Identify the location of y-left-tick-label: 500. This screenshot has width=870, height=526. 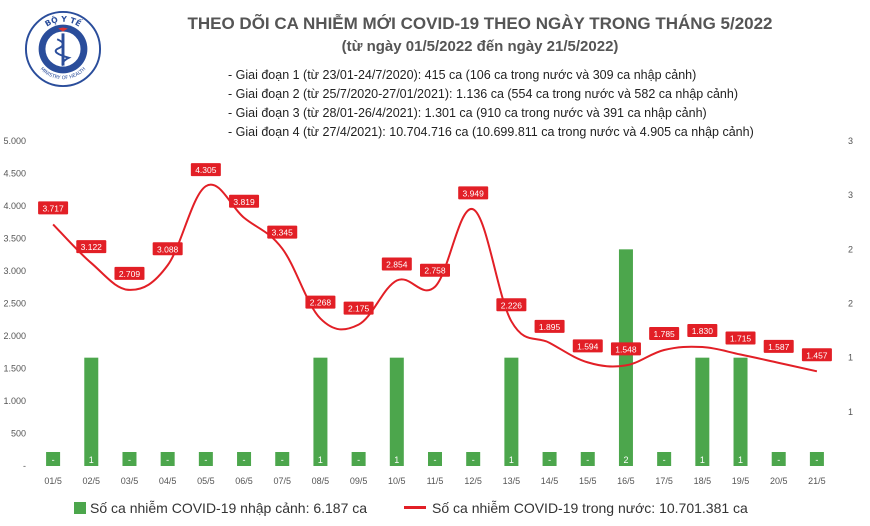
(18, 434).